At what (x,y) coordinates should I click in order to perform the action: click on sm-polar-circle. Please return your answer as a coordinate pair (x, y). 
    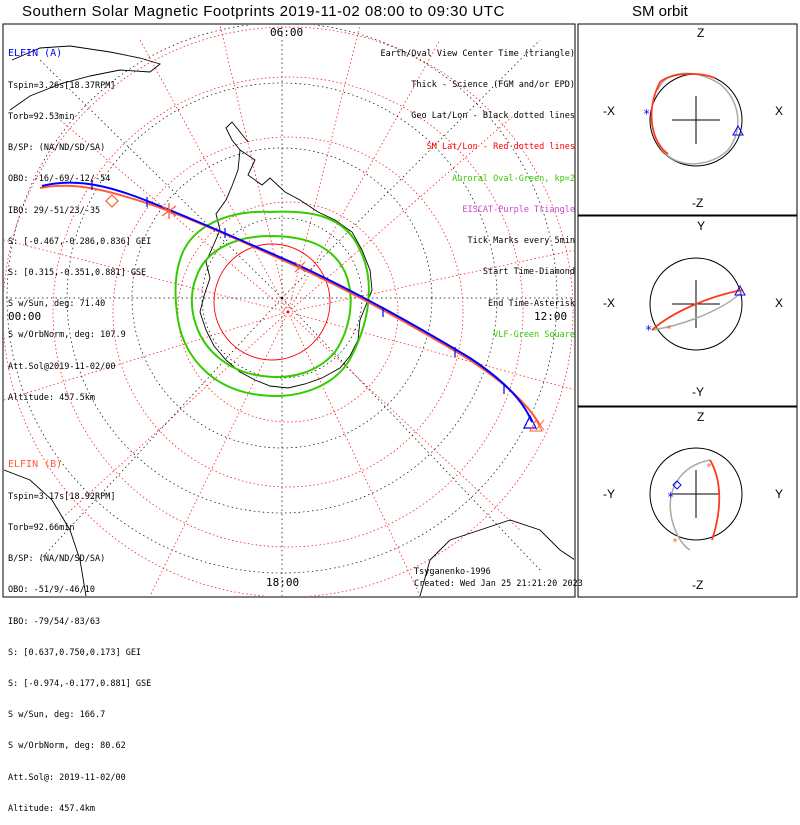
    Looking at the image, I should click on (272, 302).